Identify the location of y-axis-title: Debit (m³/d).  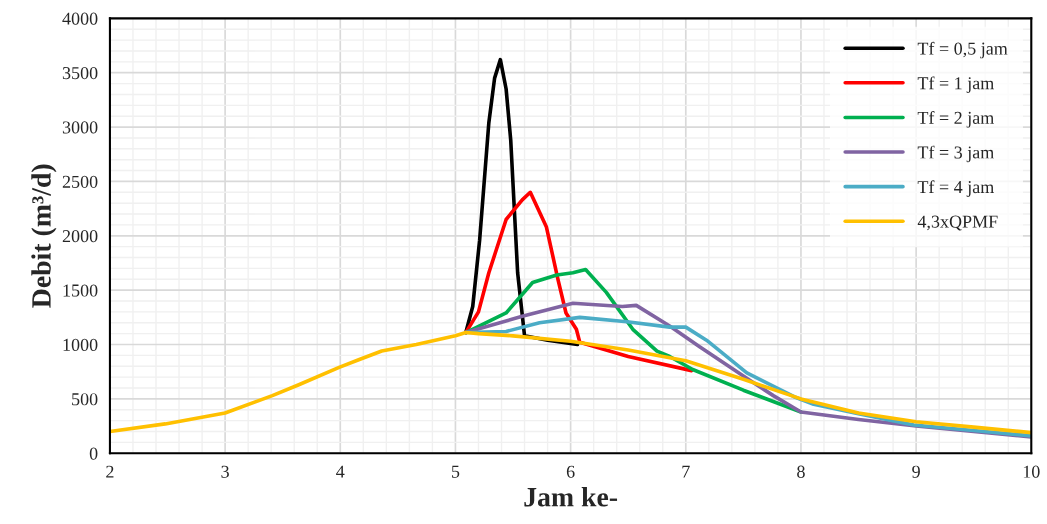
(44, 236).